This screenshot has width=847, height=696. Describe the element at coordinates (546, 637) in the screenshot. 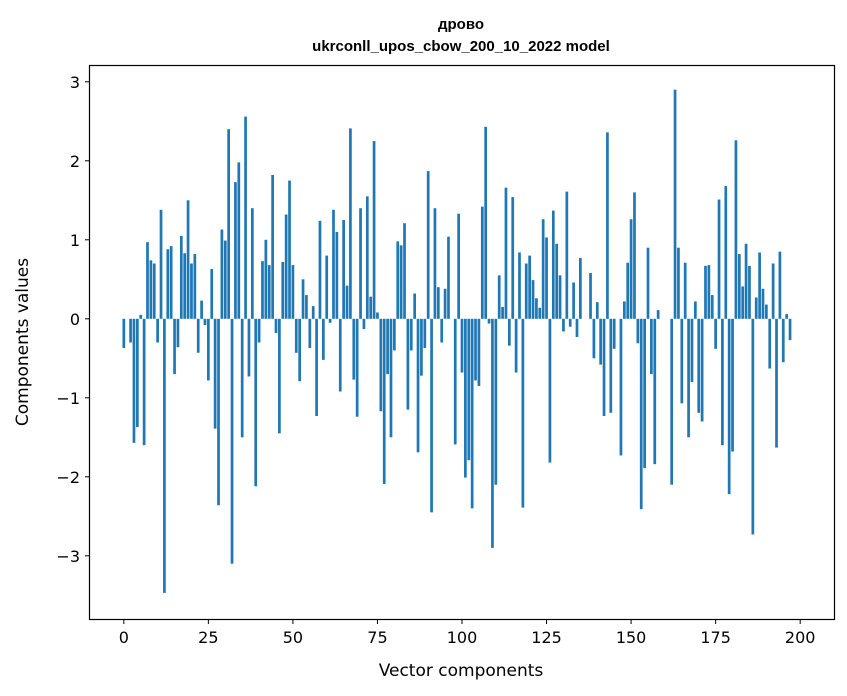

I see `x-tick-label: 125` at that location.